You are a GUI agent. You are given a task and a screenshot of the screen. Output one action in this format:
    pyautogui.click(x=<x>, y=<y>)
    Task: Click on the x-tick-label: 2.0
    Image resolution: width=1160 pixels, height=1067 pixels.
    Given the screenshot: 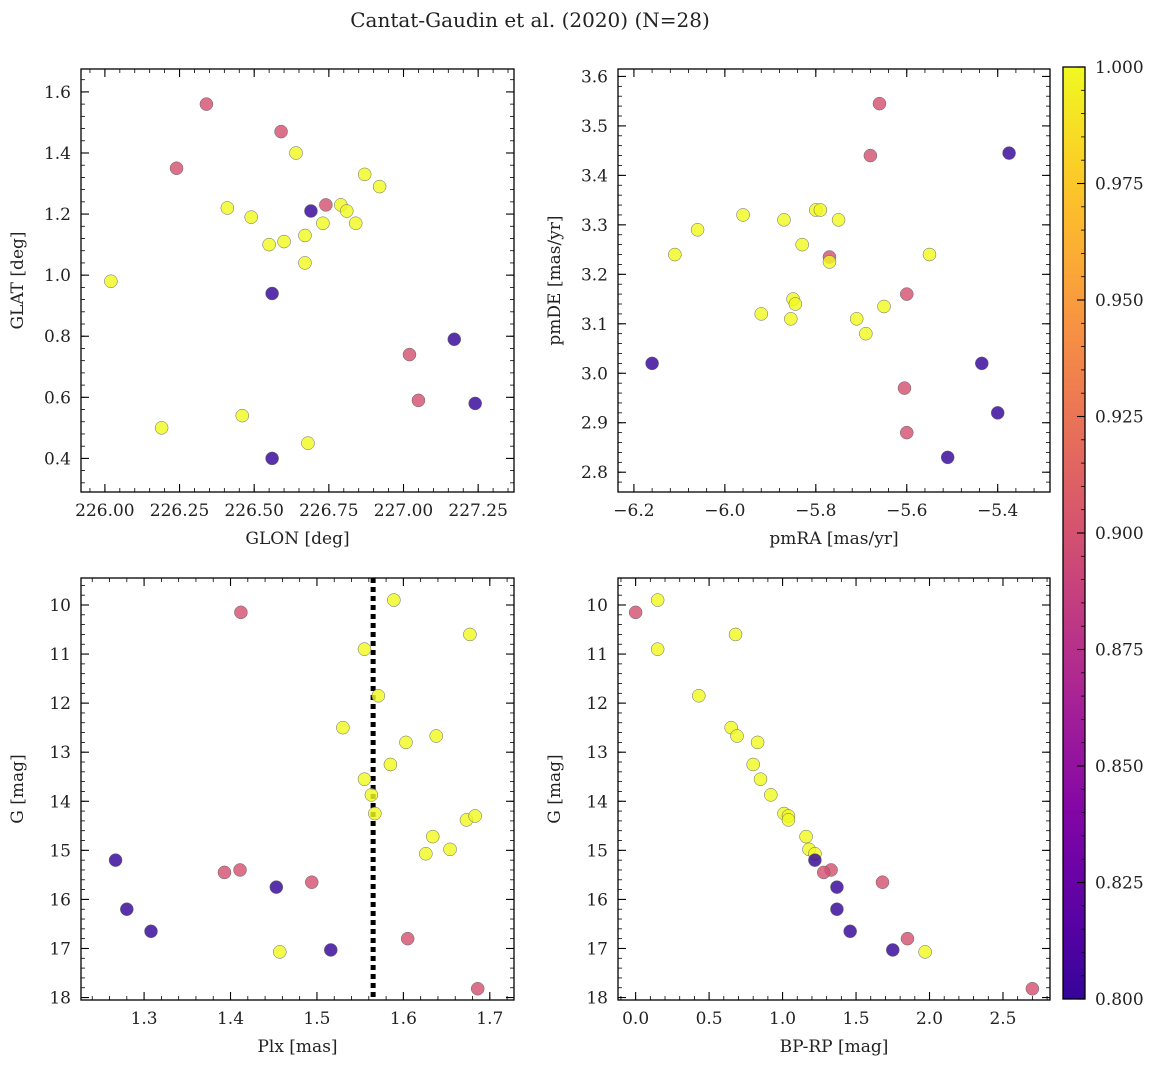 What is the action you would take?
    pyautogui.click(x=929, y=1019)
    